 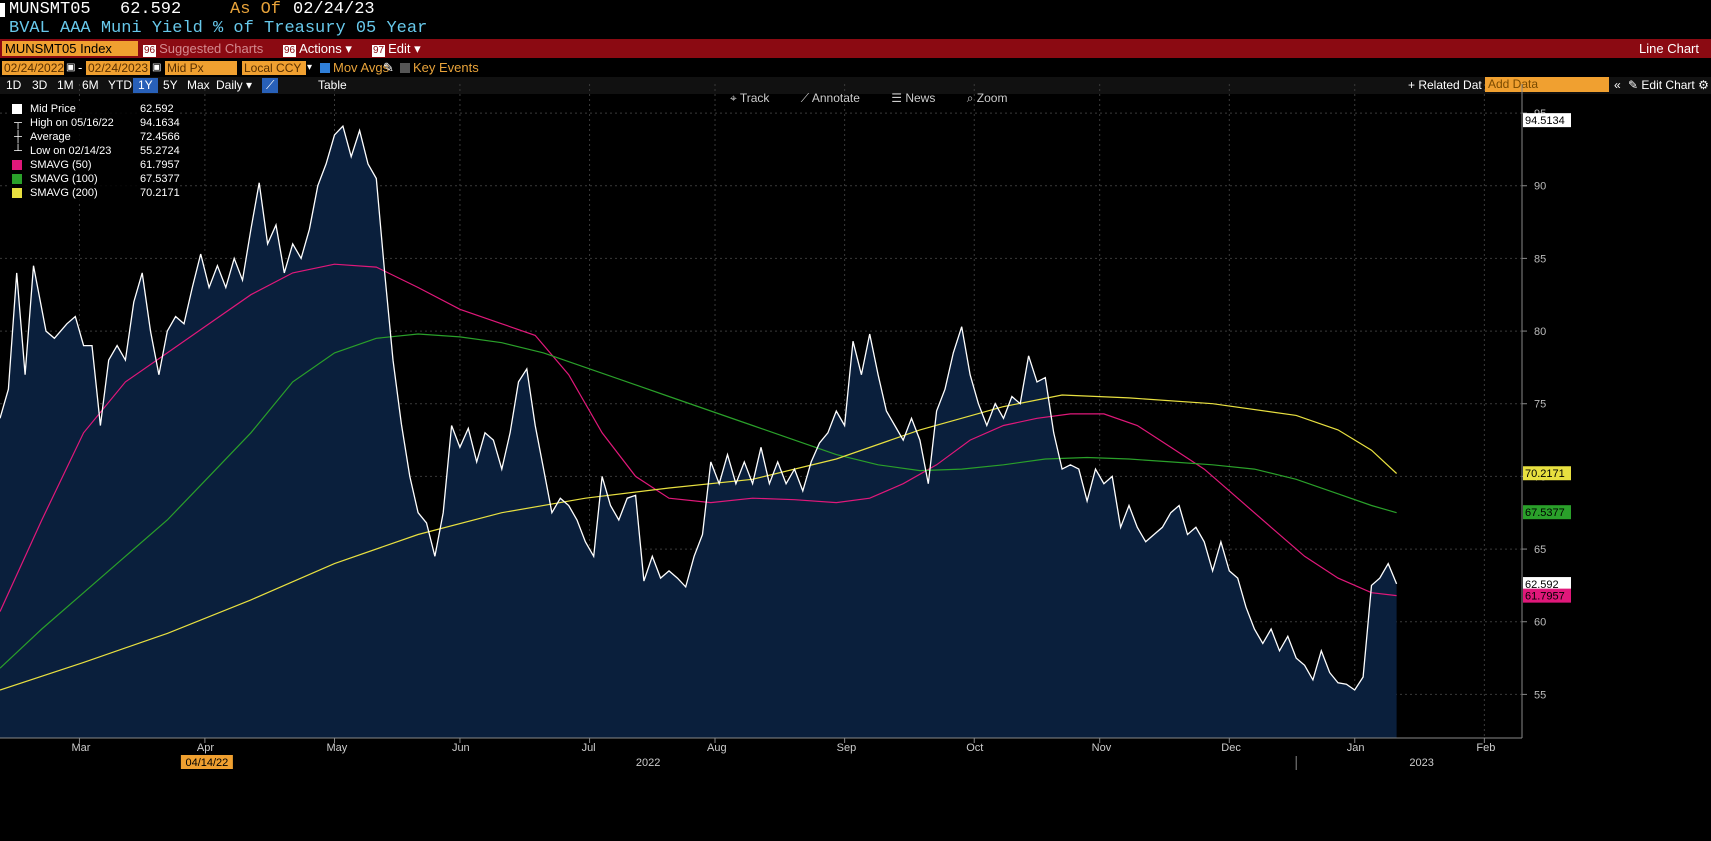 I want to click on legend-name: SMAVG (50), so click(x=61, y=165).